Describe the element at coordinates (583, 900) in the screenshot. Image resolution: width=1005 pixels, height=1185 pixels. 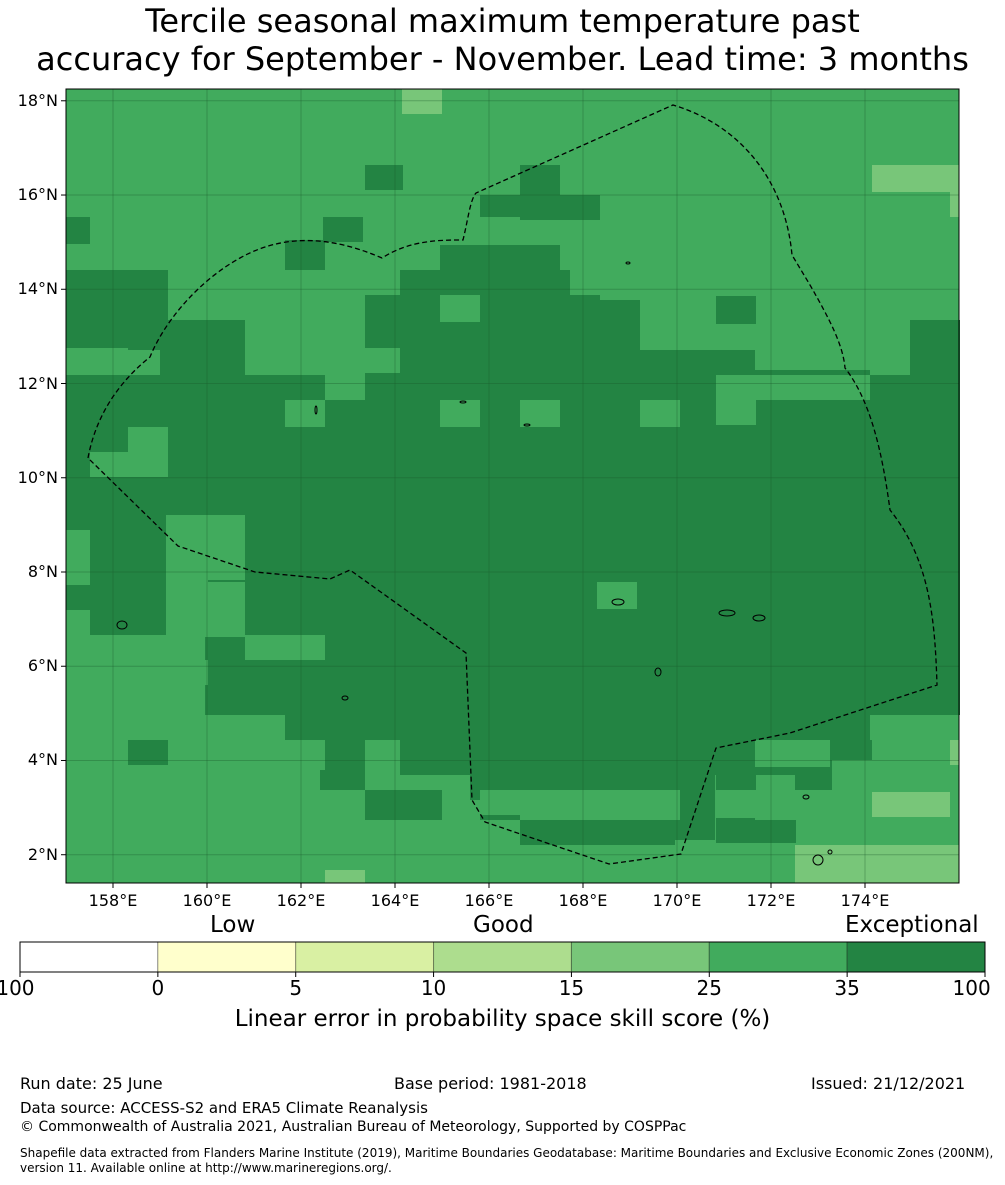
I see `lon-tick-label: 168°E` at that location.